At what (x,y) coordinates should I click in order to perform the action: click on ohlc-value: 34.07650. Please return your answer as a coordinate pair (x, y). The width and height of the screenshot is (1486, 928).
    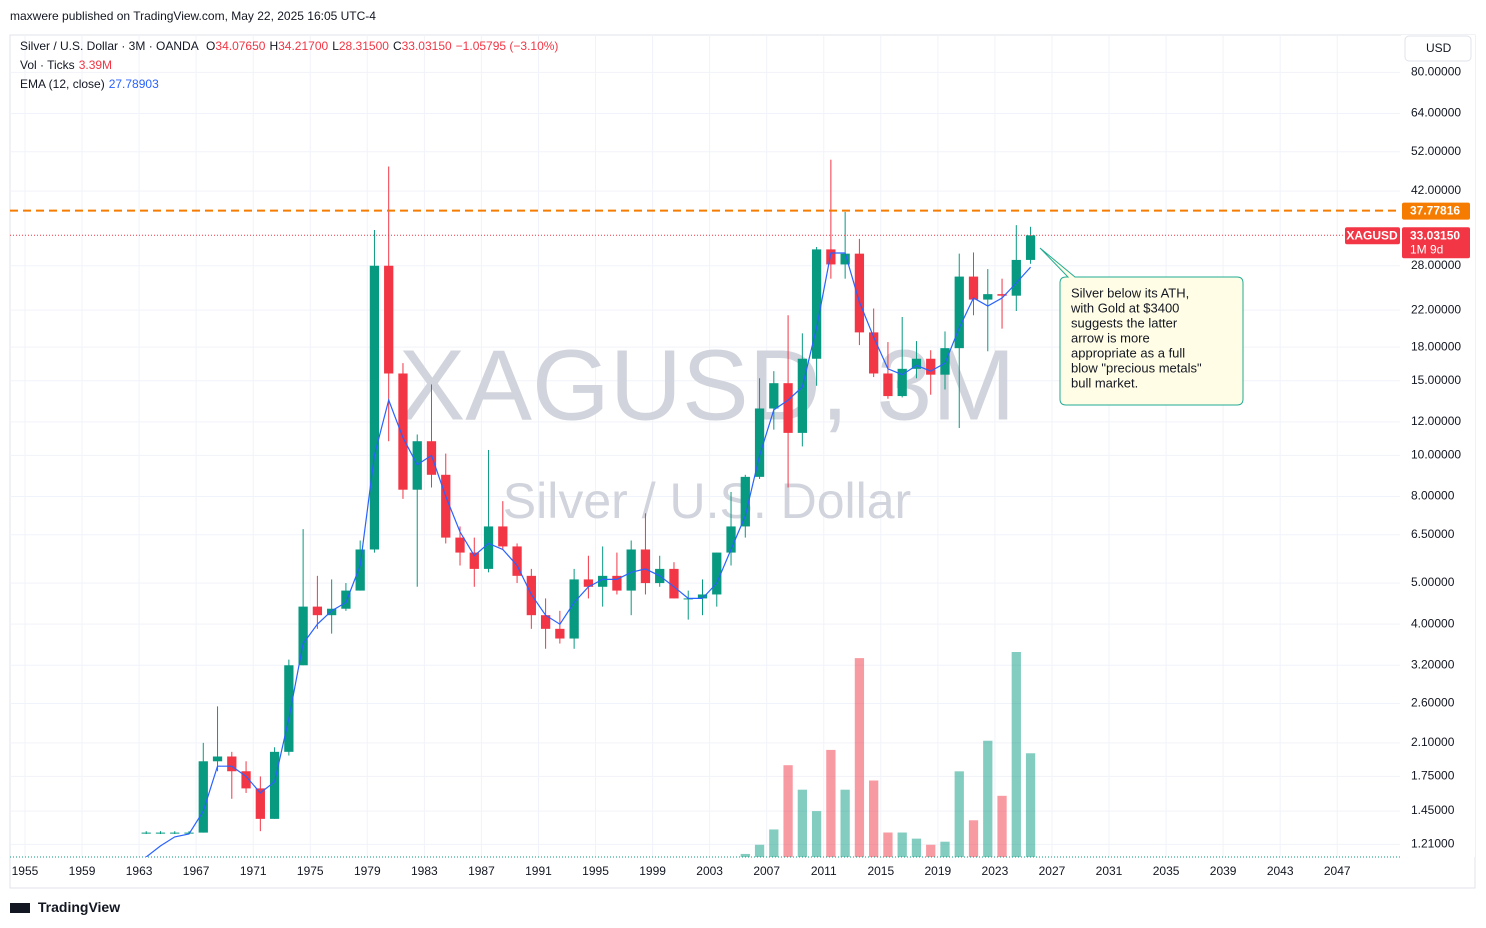
    Looking at the image, I should click on (240, 46).